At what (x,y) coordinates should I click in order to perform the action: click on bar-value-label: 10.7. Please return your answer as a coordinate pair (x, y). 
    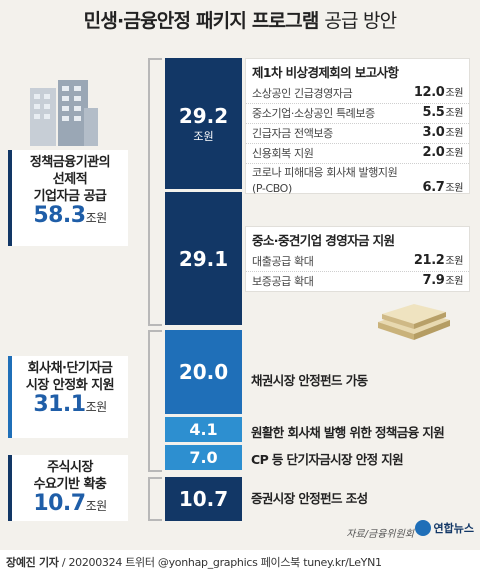
    Looking at the image, I should click on (203, 499).